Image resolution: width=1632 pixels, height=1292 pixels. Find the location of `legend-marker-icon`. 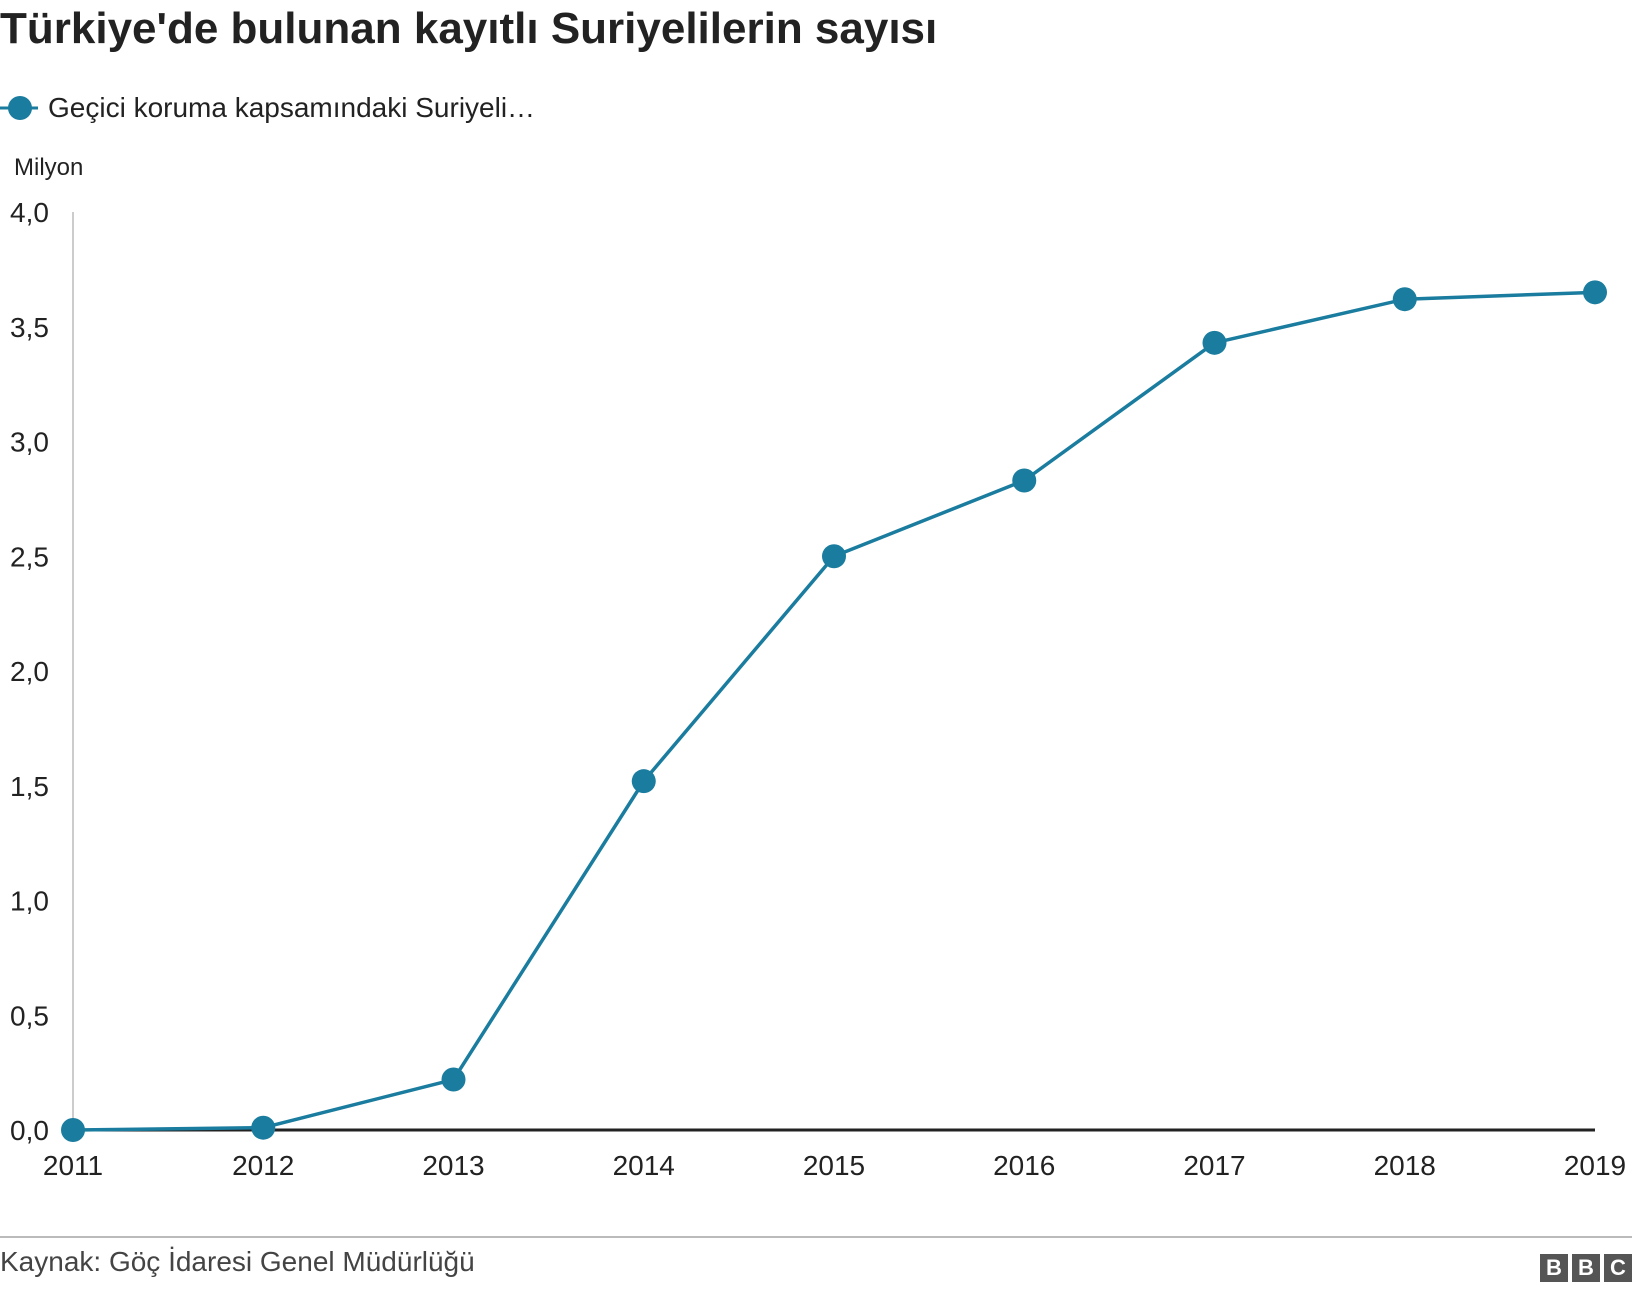

legend-marker-icon is located at coordinates (19, 108).